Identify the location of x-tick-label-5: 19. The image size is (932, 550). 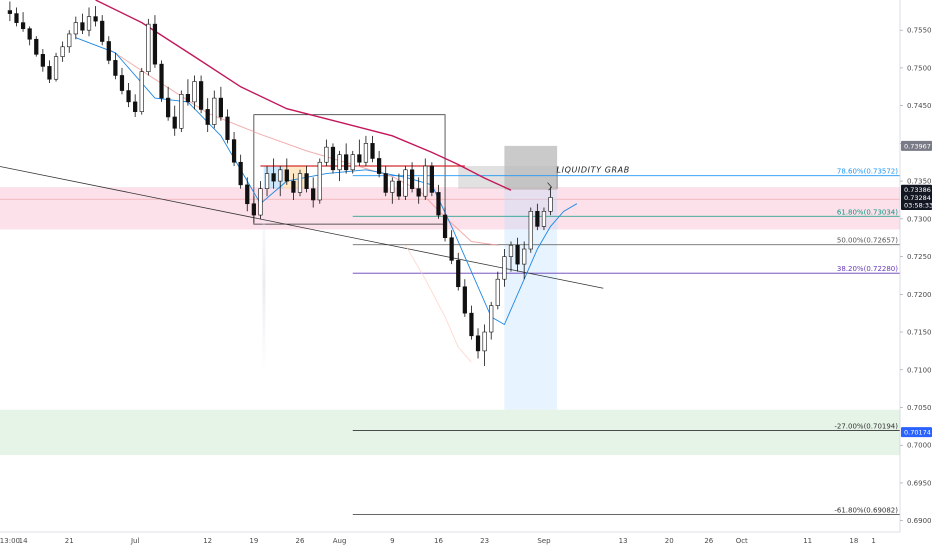
(253, 541).